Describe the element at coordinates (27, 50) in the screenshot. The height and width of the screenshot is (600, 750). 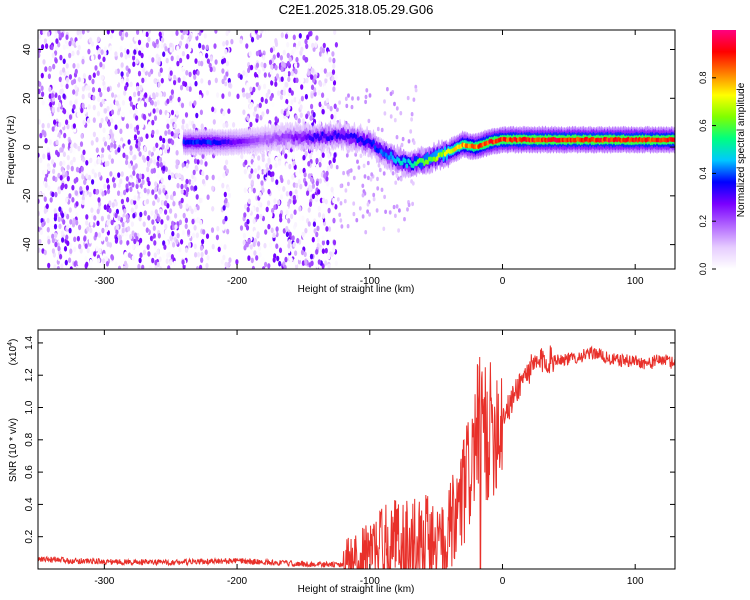
I see `y-tick-label: 40` at that location.